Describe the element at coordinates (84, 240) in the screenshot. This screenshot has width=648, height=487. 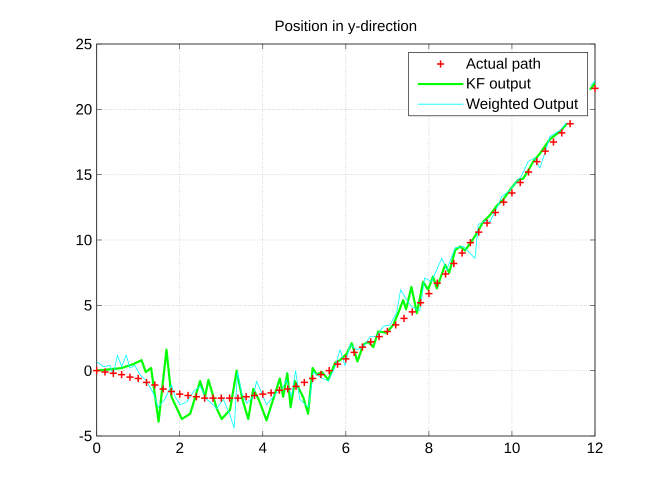
I see `y-tick-label: 10` at that location.